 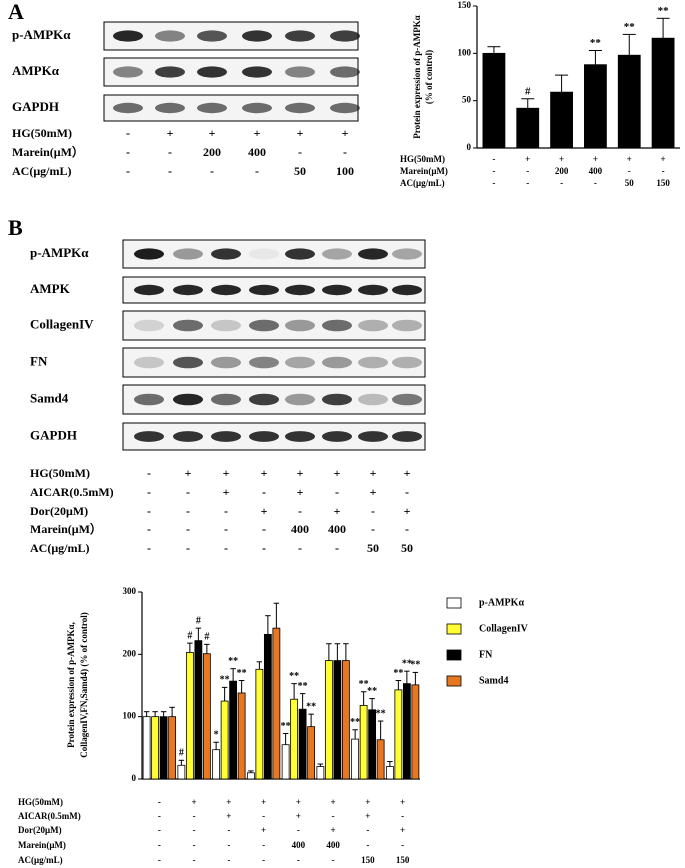 What do you see at coordinates (486, 654) in the screenshot?
I see `legend-label: FN` at bounding box center [486, 654].